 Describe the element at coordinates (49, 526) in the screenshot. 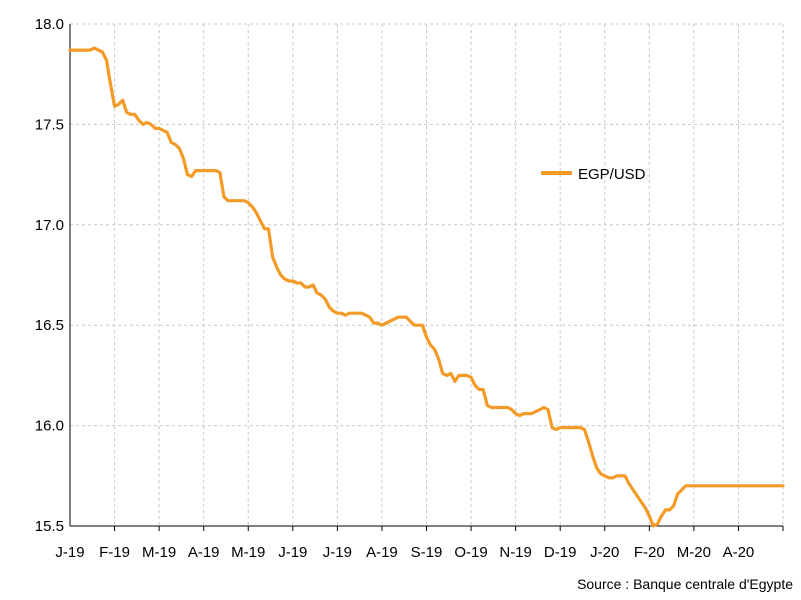

I see `y-tick-label: 15.5` at that location.